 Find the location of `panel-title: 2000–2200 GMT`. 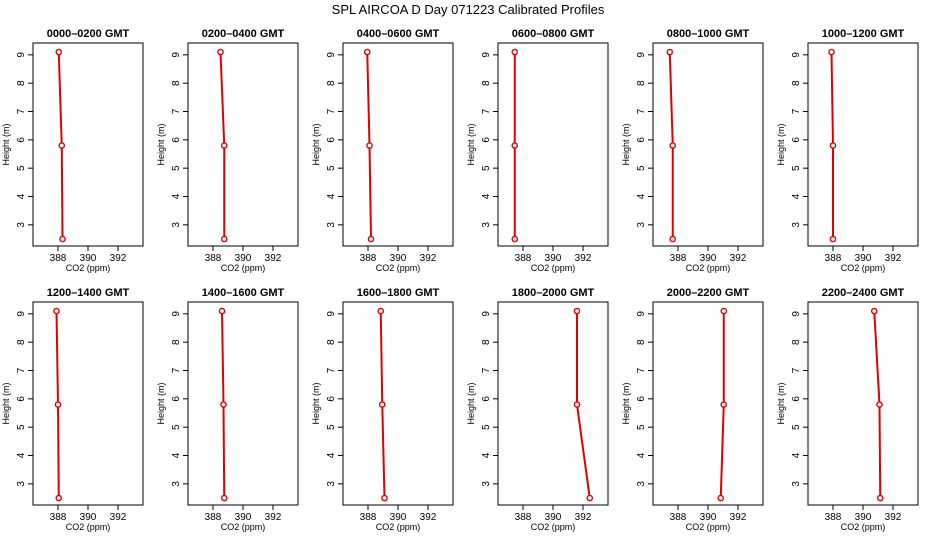

panel-title: 2000–2200 GMT is located at coordinates (708, 293).